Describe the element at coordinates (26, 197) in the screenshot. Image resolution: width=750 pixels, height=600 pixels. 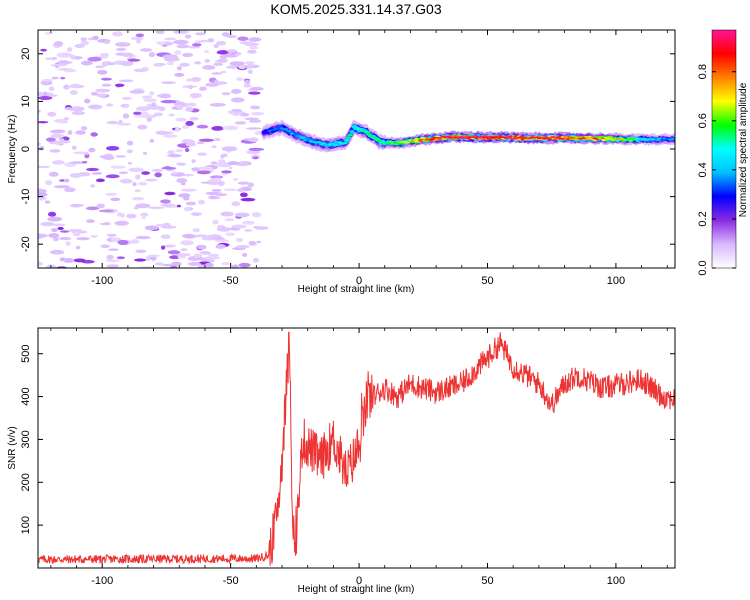
I see `spectrogram-ytick-label: -10` at that location.